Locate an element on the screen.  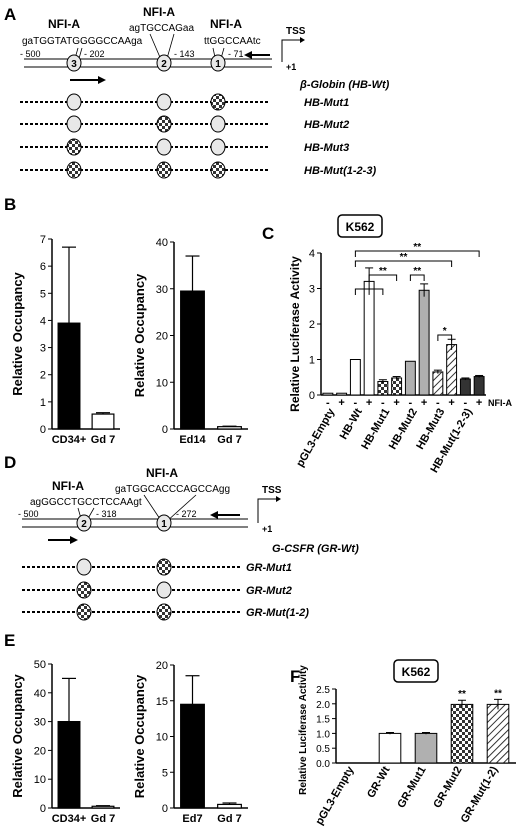
occupancy-chart-e-right: 0 5 10 15 20 Relative Occupancy Ed7 Gd 7 is located at coordinates (190, 742).